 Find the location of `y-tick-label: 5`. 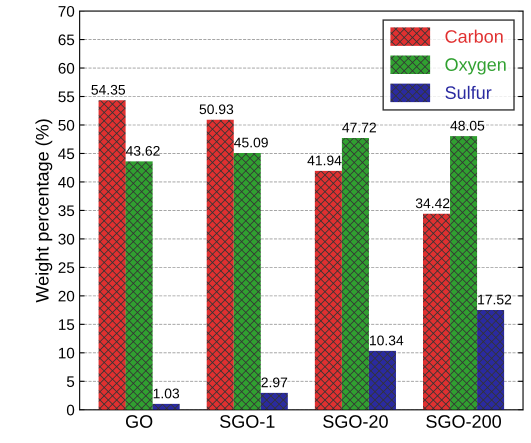

y-tick-label: 5 is located at coordinates (70, 381).